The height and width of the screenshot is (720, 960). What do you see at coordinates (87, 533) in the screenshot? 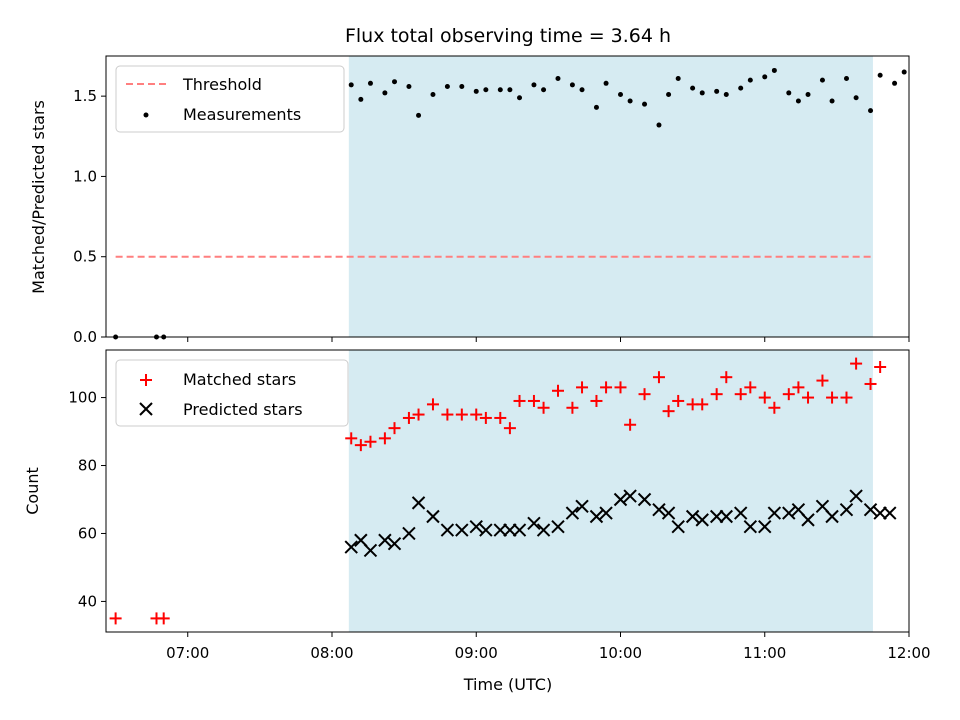
I see `y-tick-label: 60` at bounding box center [87, 533].